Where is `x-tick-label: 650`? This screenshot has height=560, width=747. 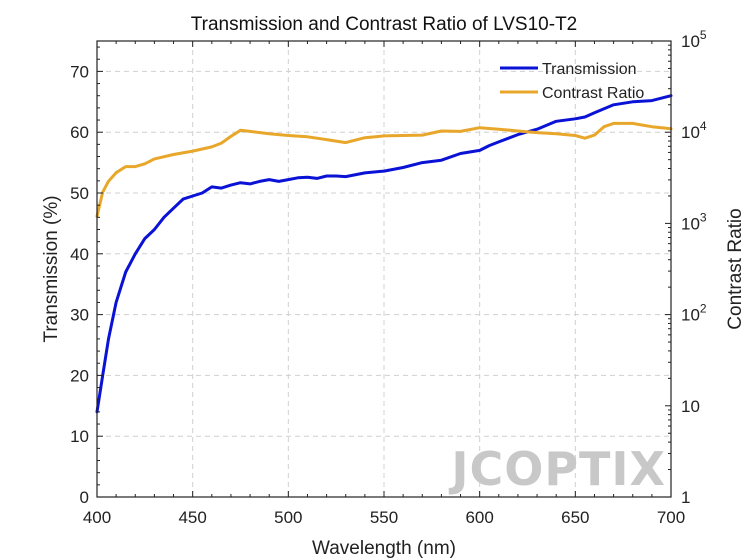 x-tick-label: 650 is located at coordinates (575, 517).